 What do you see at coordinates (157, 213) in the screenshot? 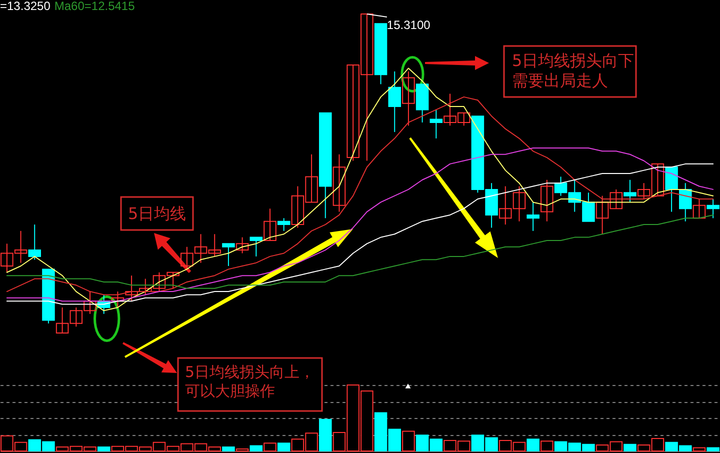
I see `annotation: 5日均线` at bounding box center [157, 213].